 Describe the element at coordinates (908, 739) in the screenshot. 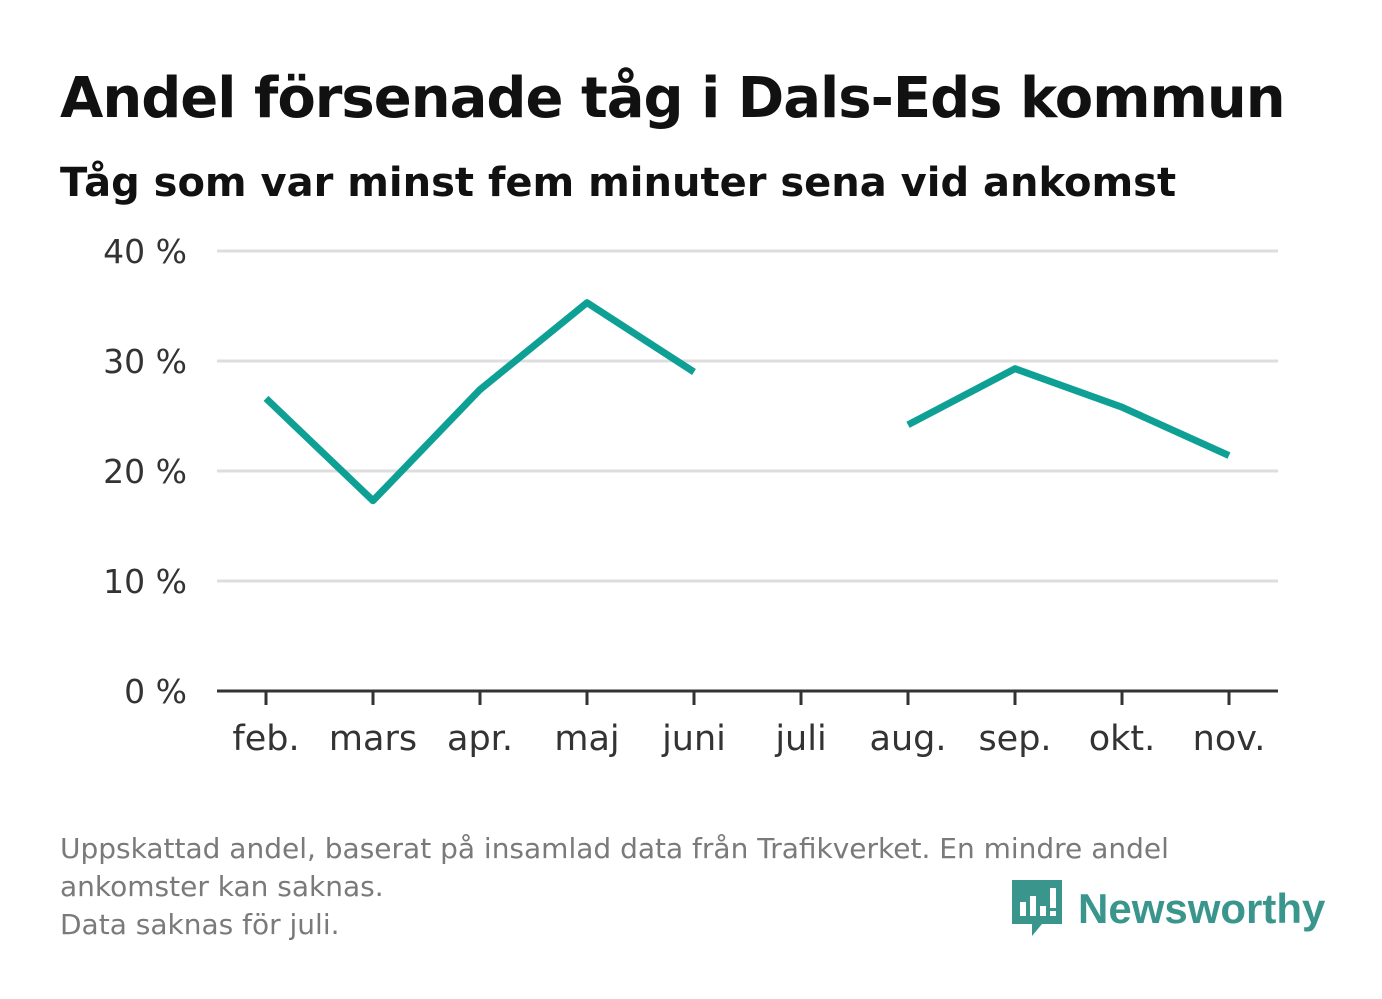

I see `x-tick-label: aug.` at that location.